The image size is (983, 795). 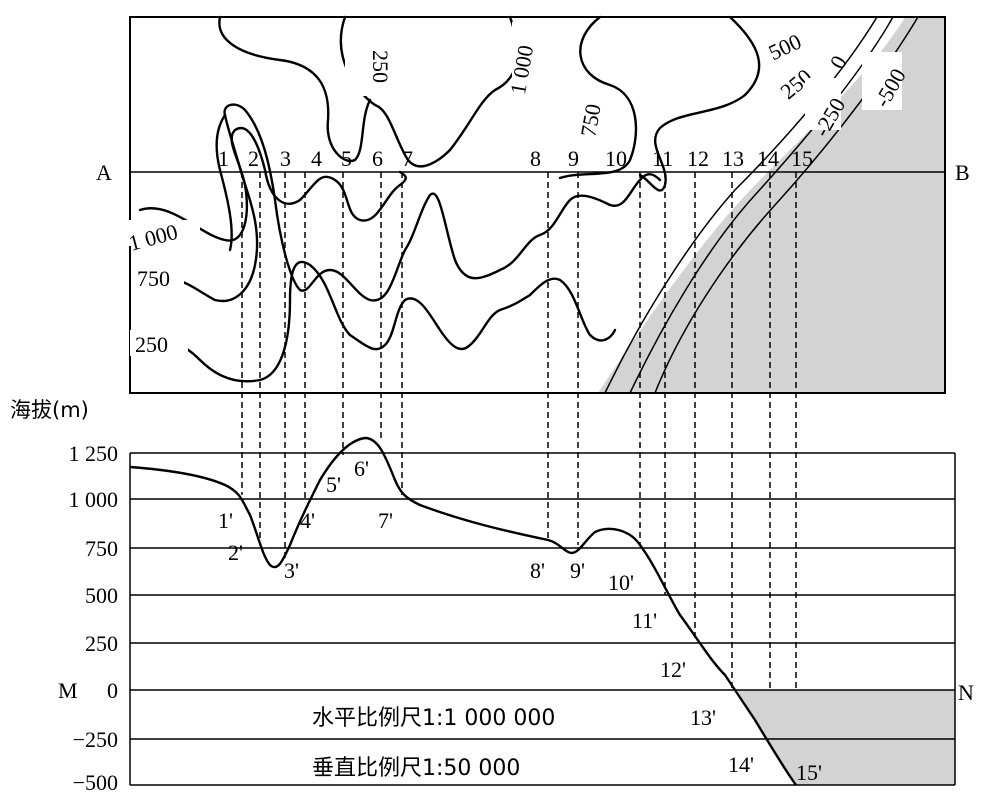 What do you see at coordinates (598, 97) in the screenshot?
I see `contour-750-upper` at bounding box center [598, 97].